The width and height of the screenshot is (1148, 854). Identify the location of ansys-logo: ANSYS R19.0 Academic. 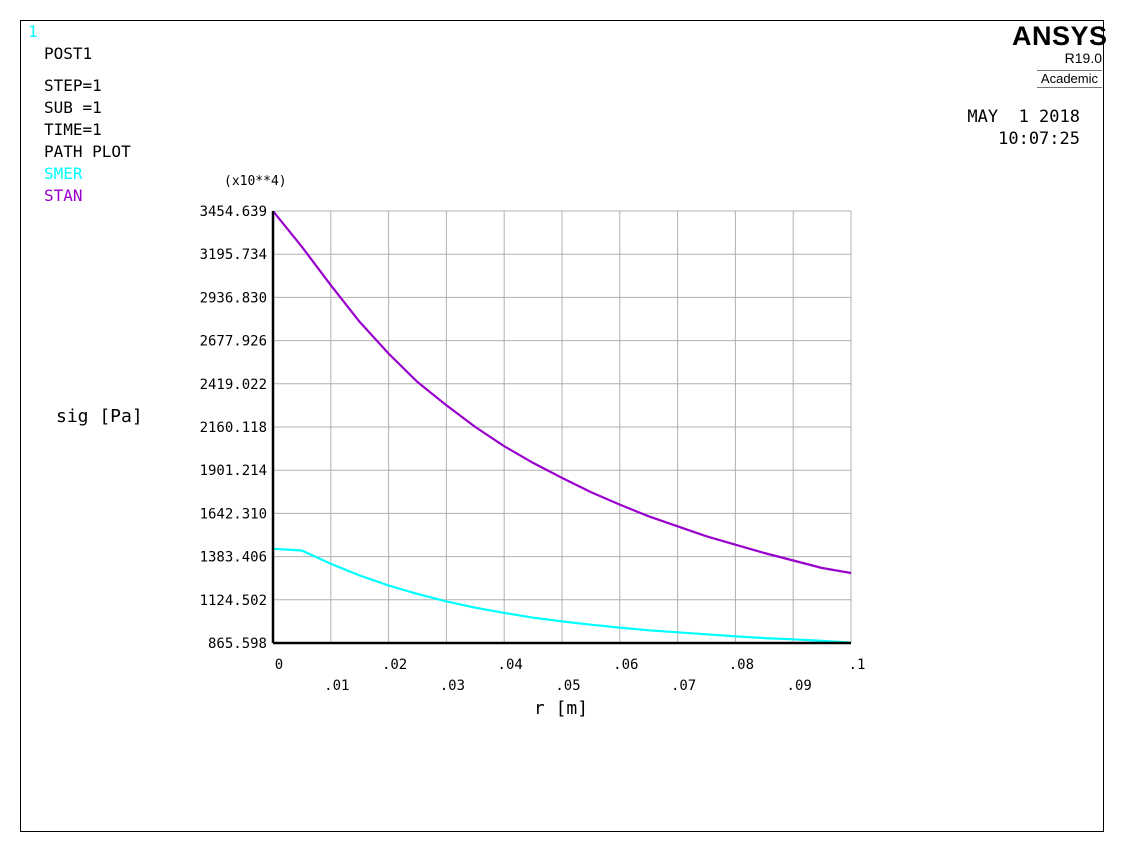
(1060, 54).